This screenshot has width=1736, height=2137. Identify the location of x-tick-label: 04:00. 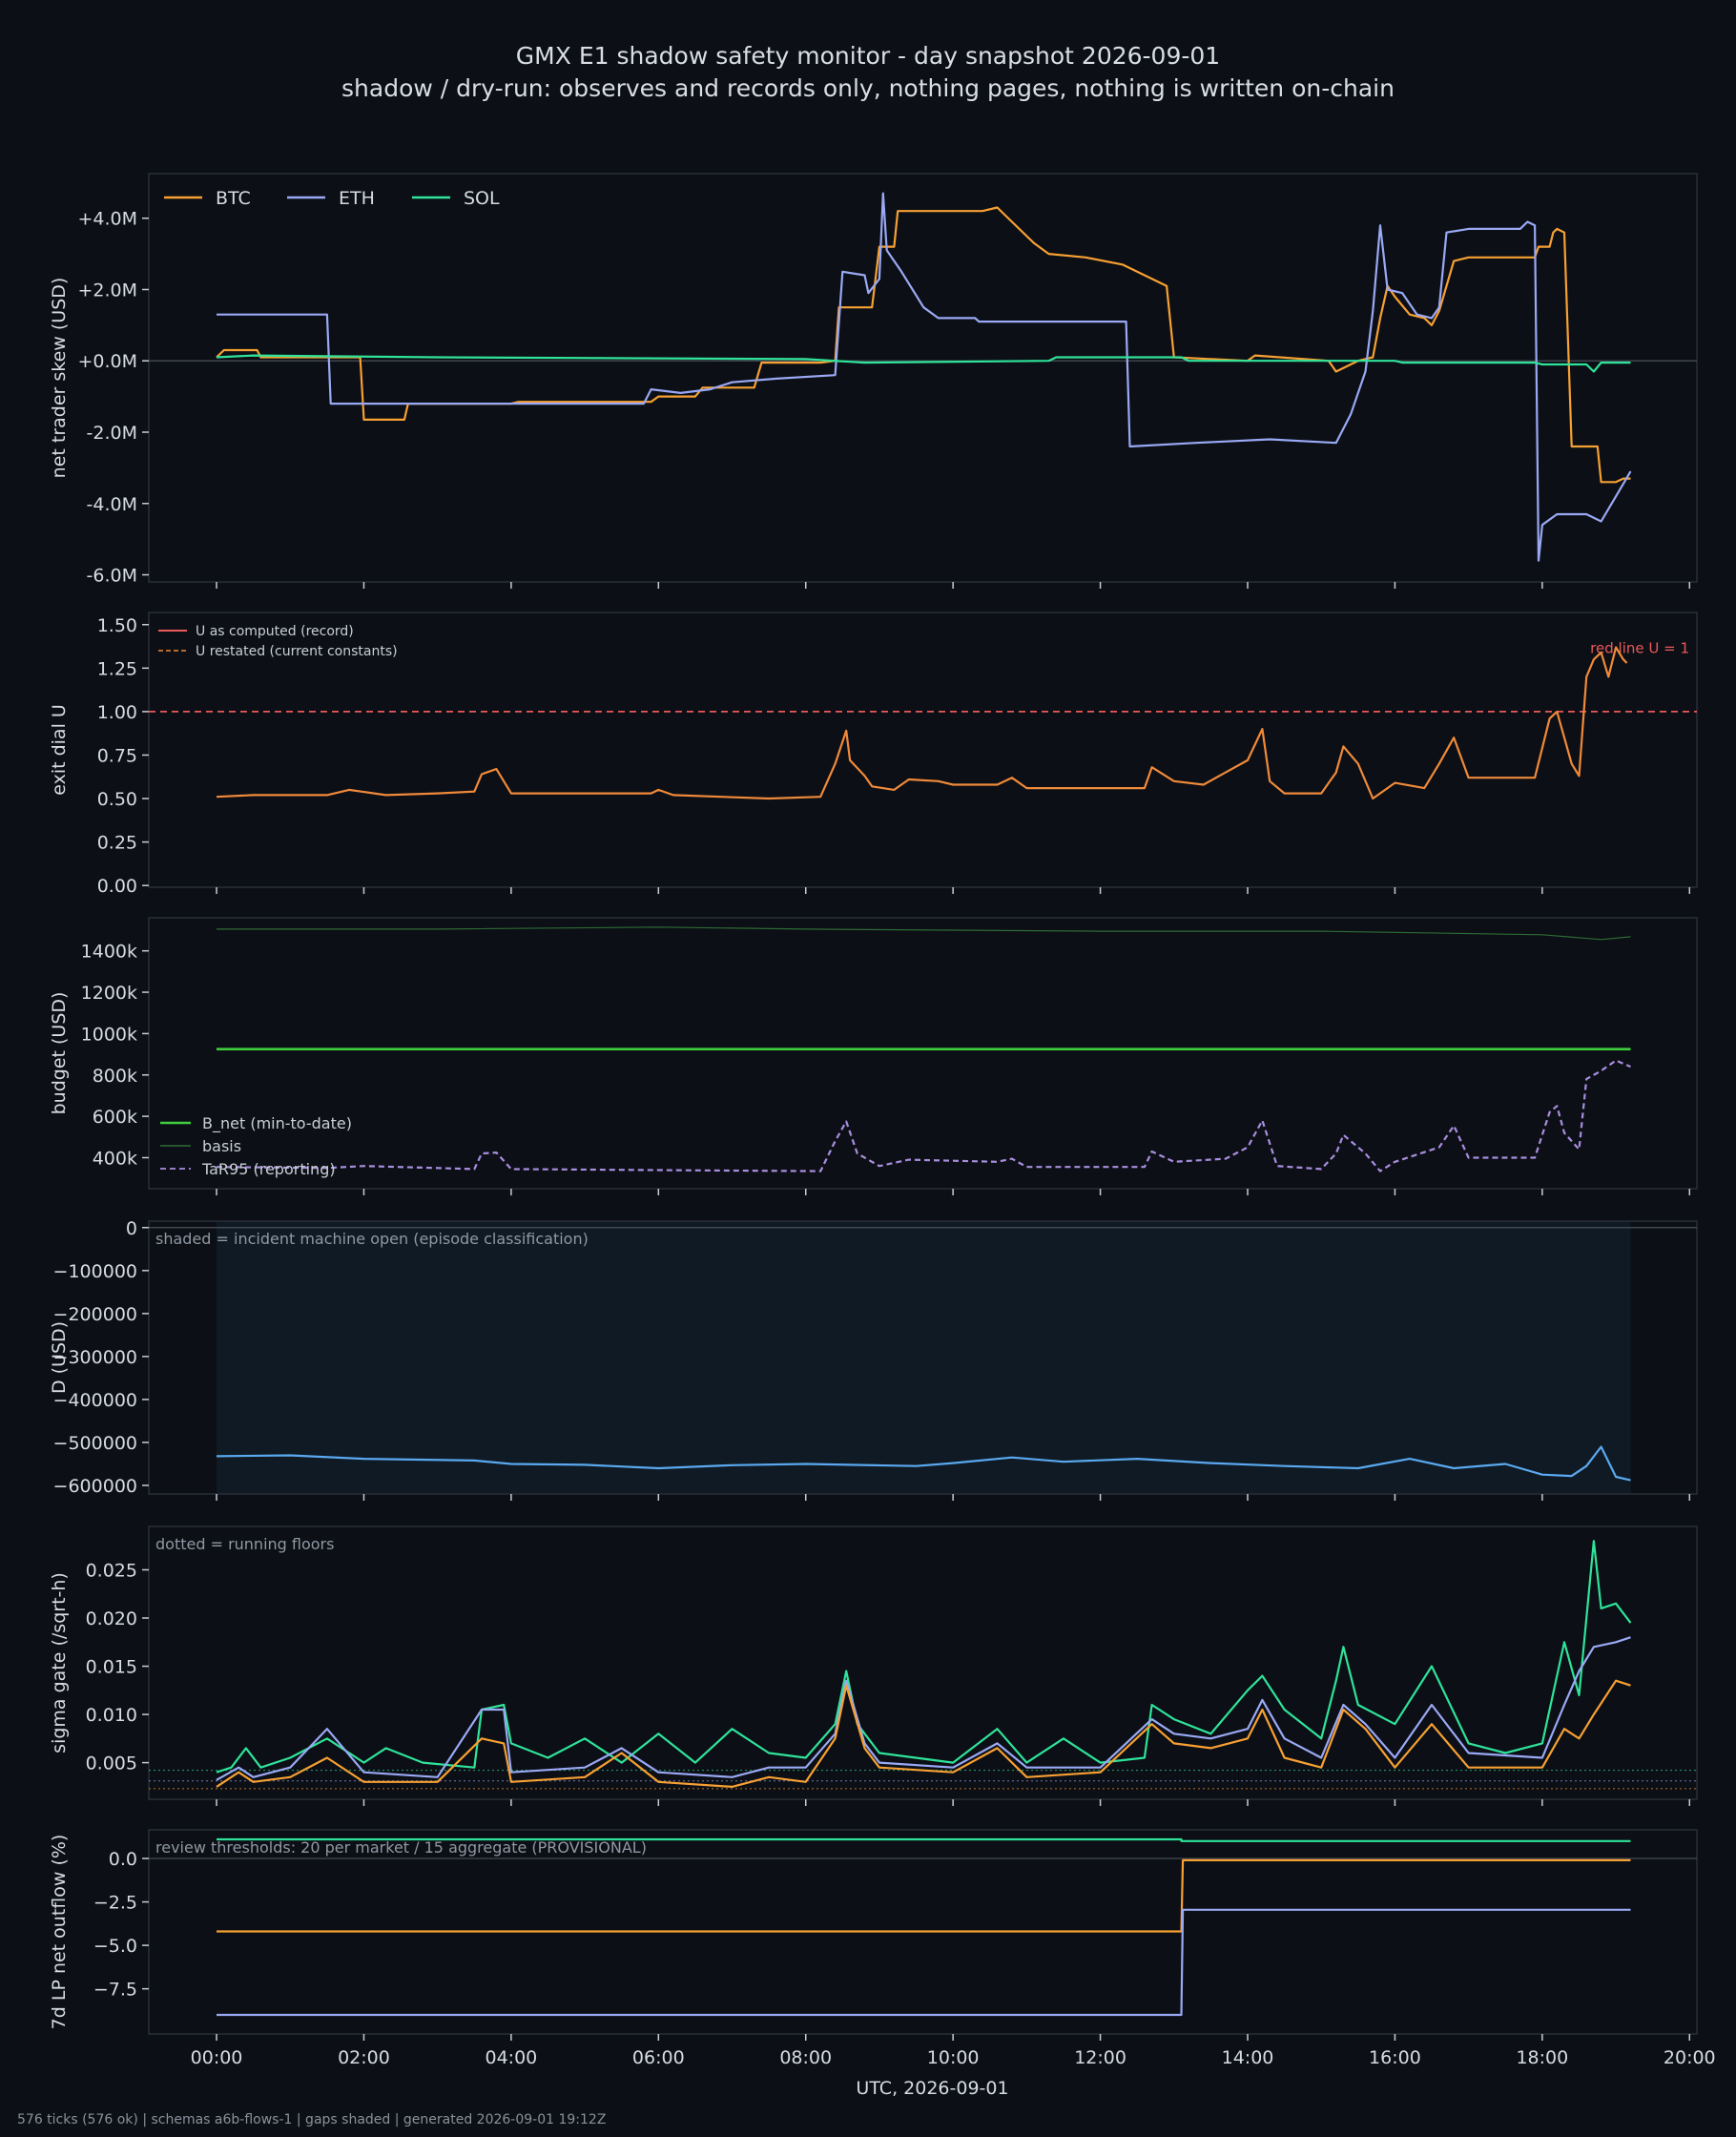
(512, 2057).